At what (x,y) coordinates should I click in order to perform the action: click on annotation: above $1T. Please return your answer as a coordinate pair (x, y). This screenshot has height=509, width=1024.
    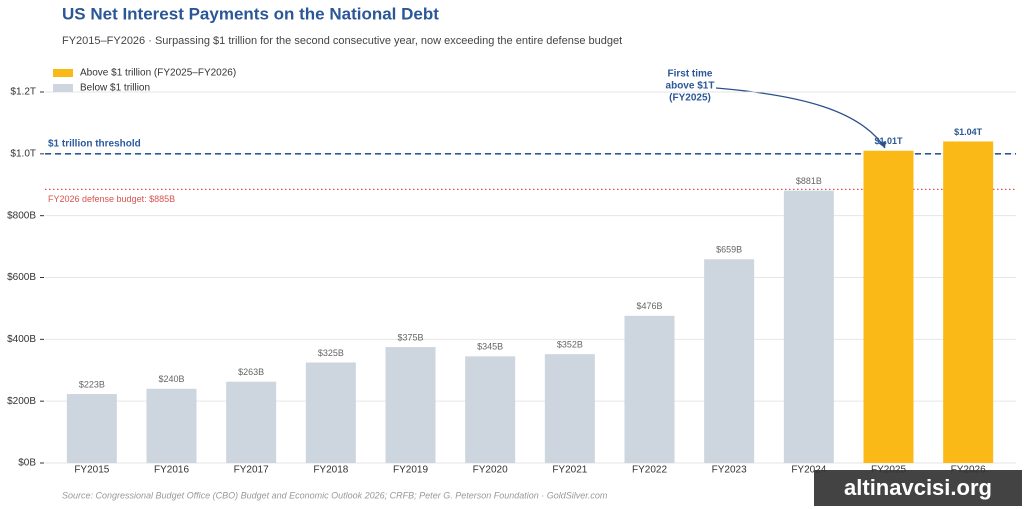
    Looking at the image, I should click on (690, 86).